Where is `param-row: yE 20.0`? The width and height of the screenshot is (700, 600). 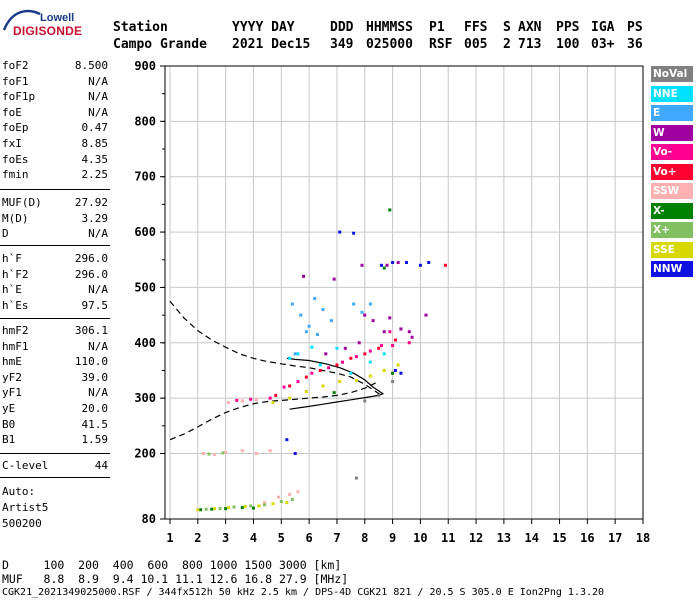 param-row: yE 20.0 is located at coordinates (55, 409).